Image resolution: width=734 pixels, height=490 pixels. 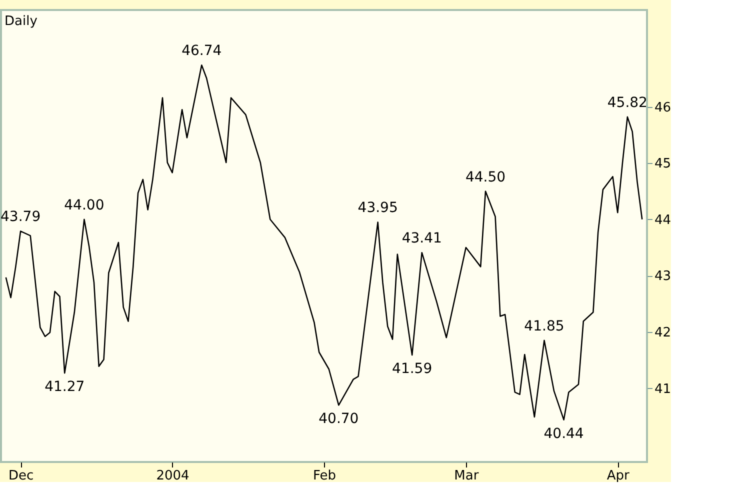 What do you see at coordinates (378, 208) in the screenshot?
I see `annotation: 43.95` at bounding box center [378, 208].